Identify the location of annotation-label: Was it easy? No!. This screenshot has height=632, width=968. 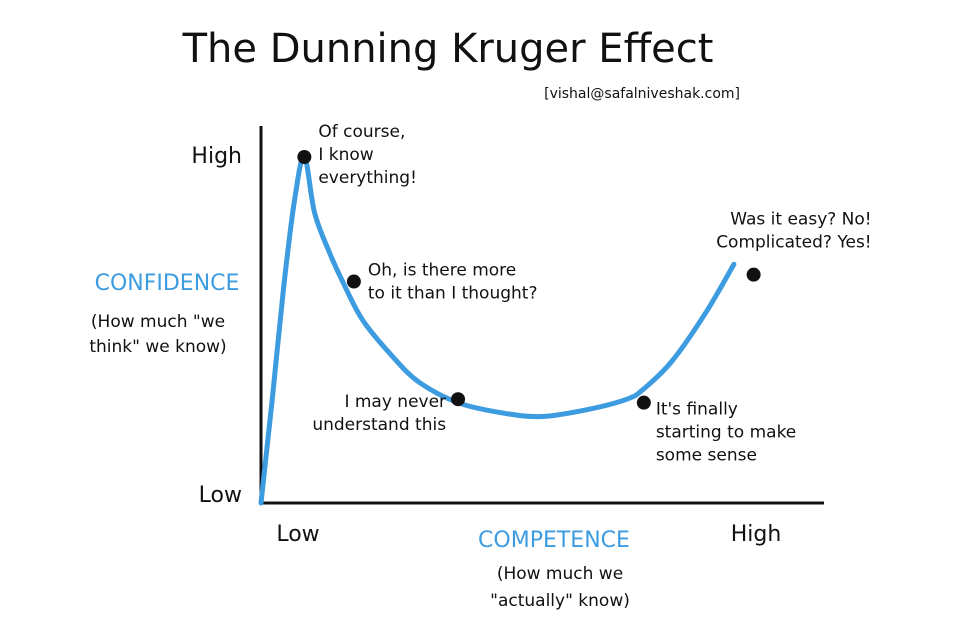
(800, 220).